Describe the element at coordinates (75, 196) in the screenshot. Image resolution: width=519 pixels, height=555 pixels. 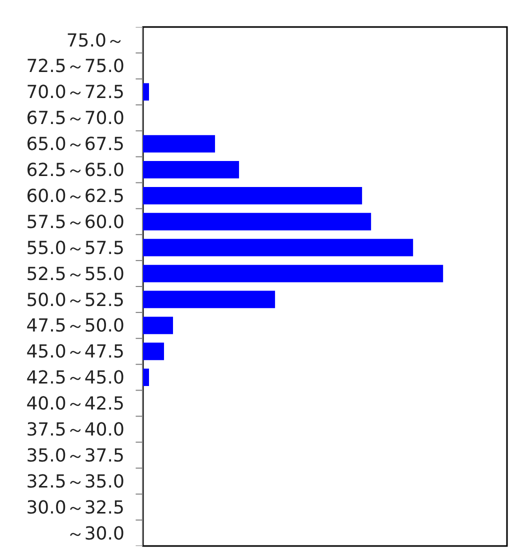
I see `y-tick-label: 60.0～62.5` at that location.